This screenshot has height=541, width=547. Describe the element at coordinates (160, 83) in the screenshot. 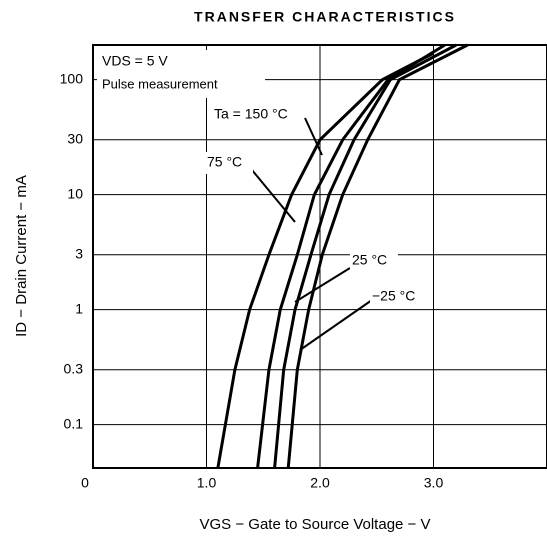

I see `annotation: Pulse measurement` at that location.